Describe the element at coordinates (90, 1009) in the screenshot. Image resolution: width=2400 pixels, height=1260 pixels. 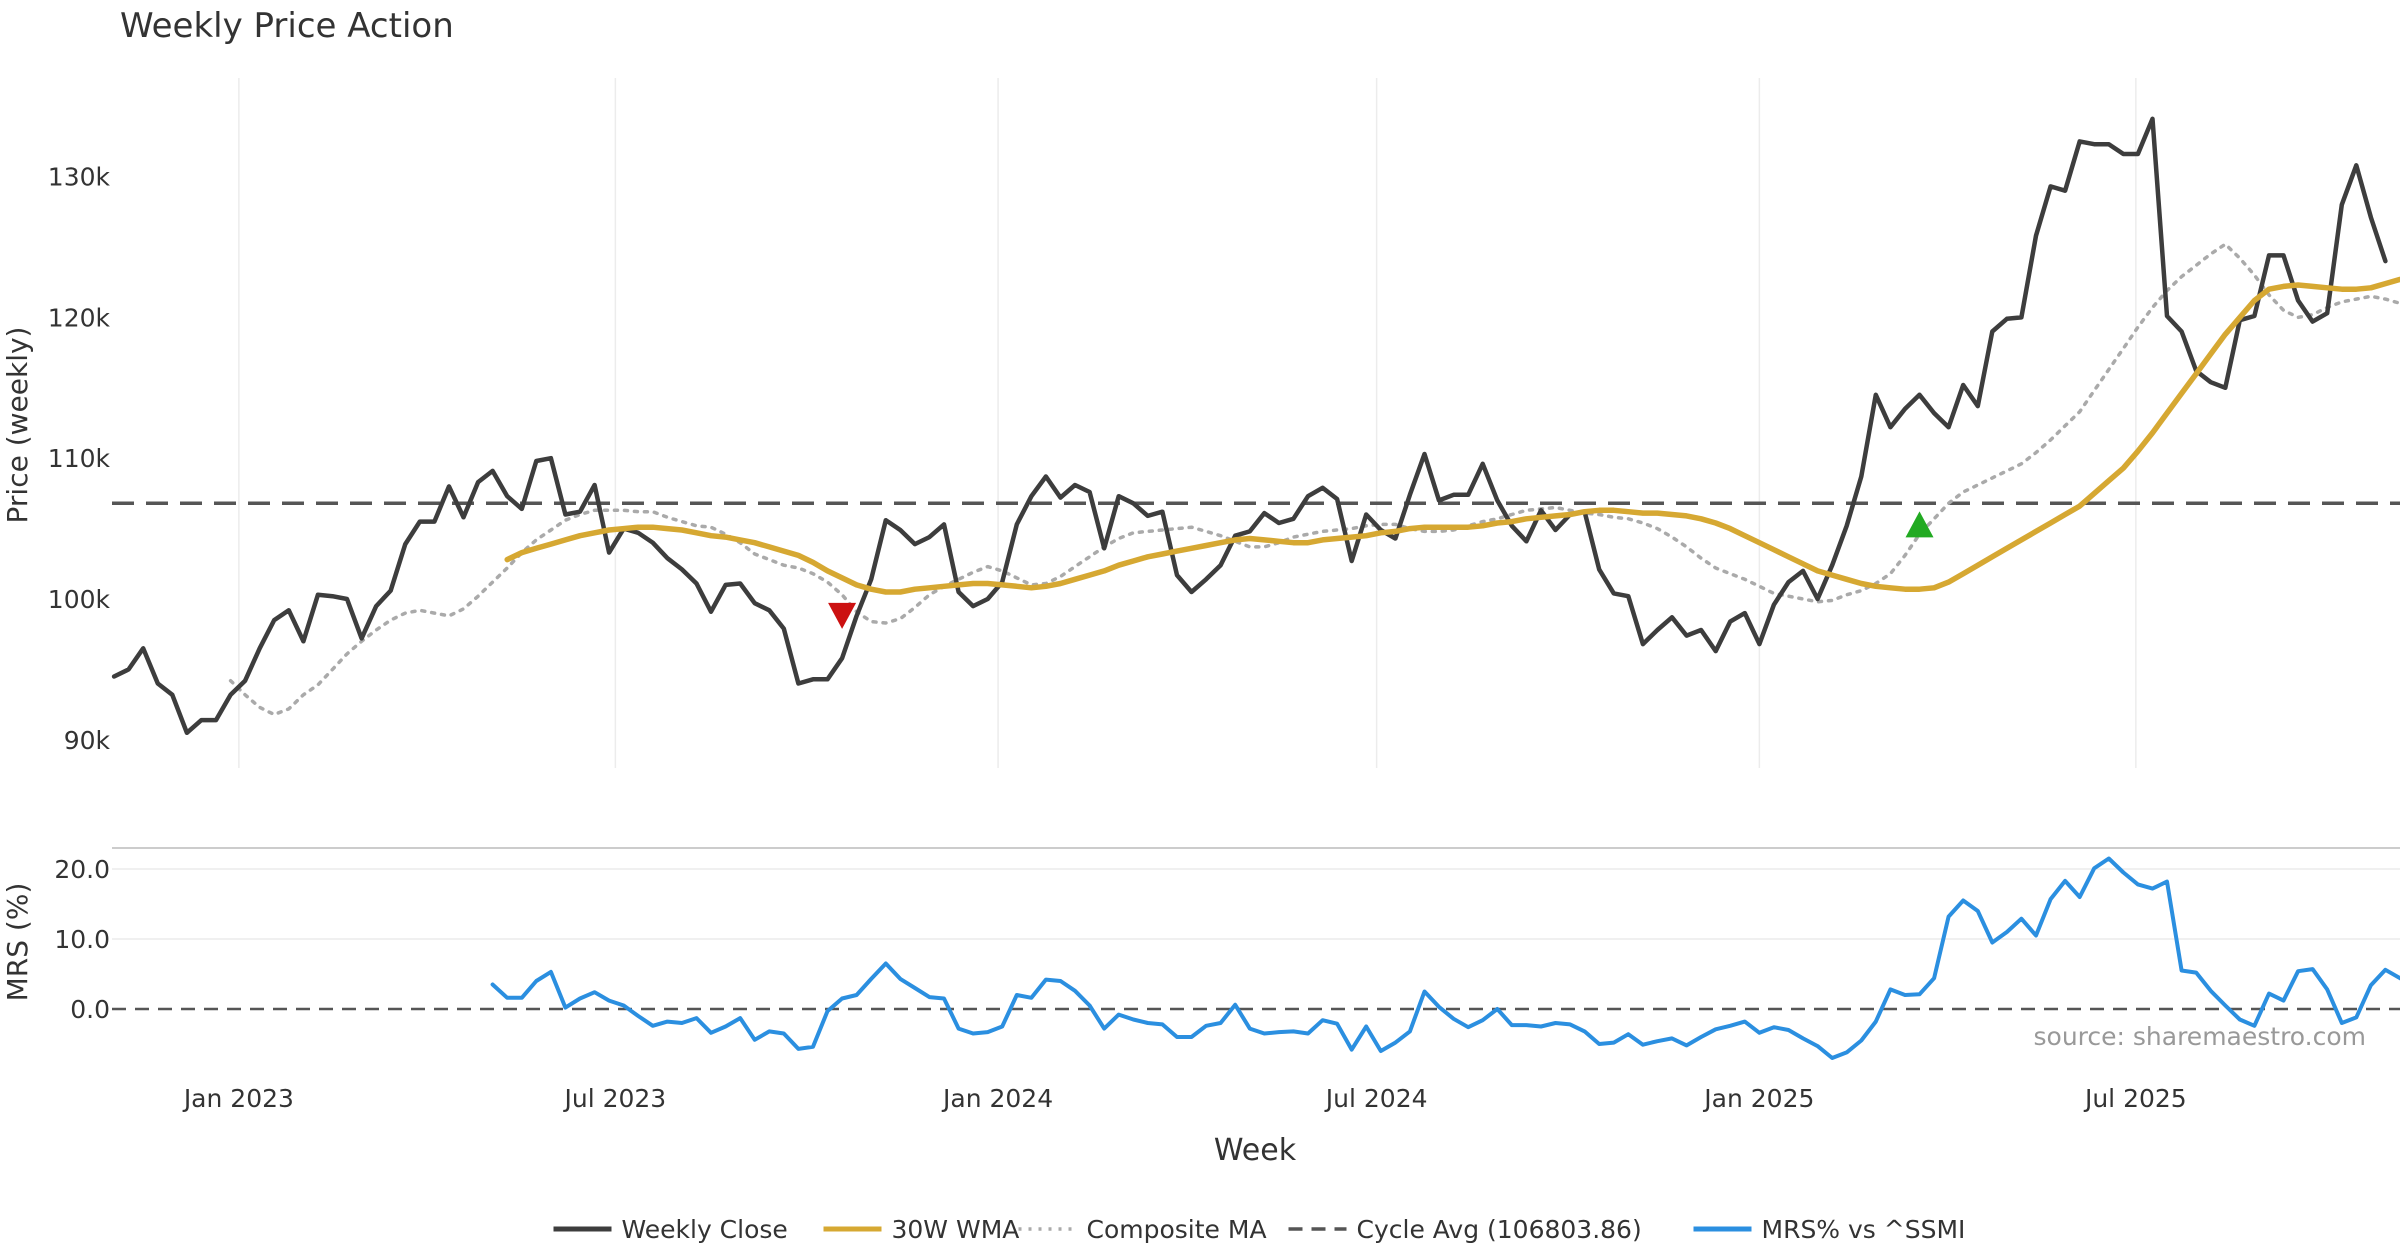
I see `mrs-y-tick-label: 0.0` at that location.